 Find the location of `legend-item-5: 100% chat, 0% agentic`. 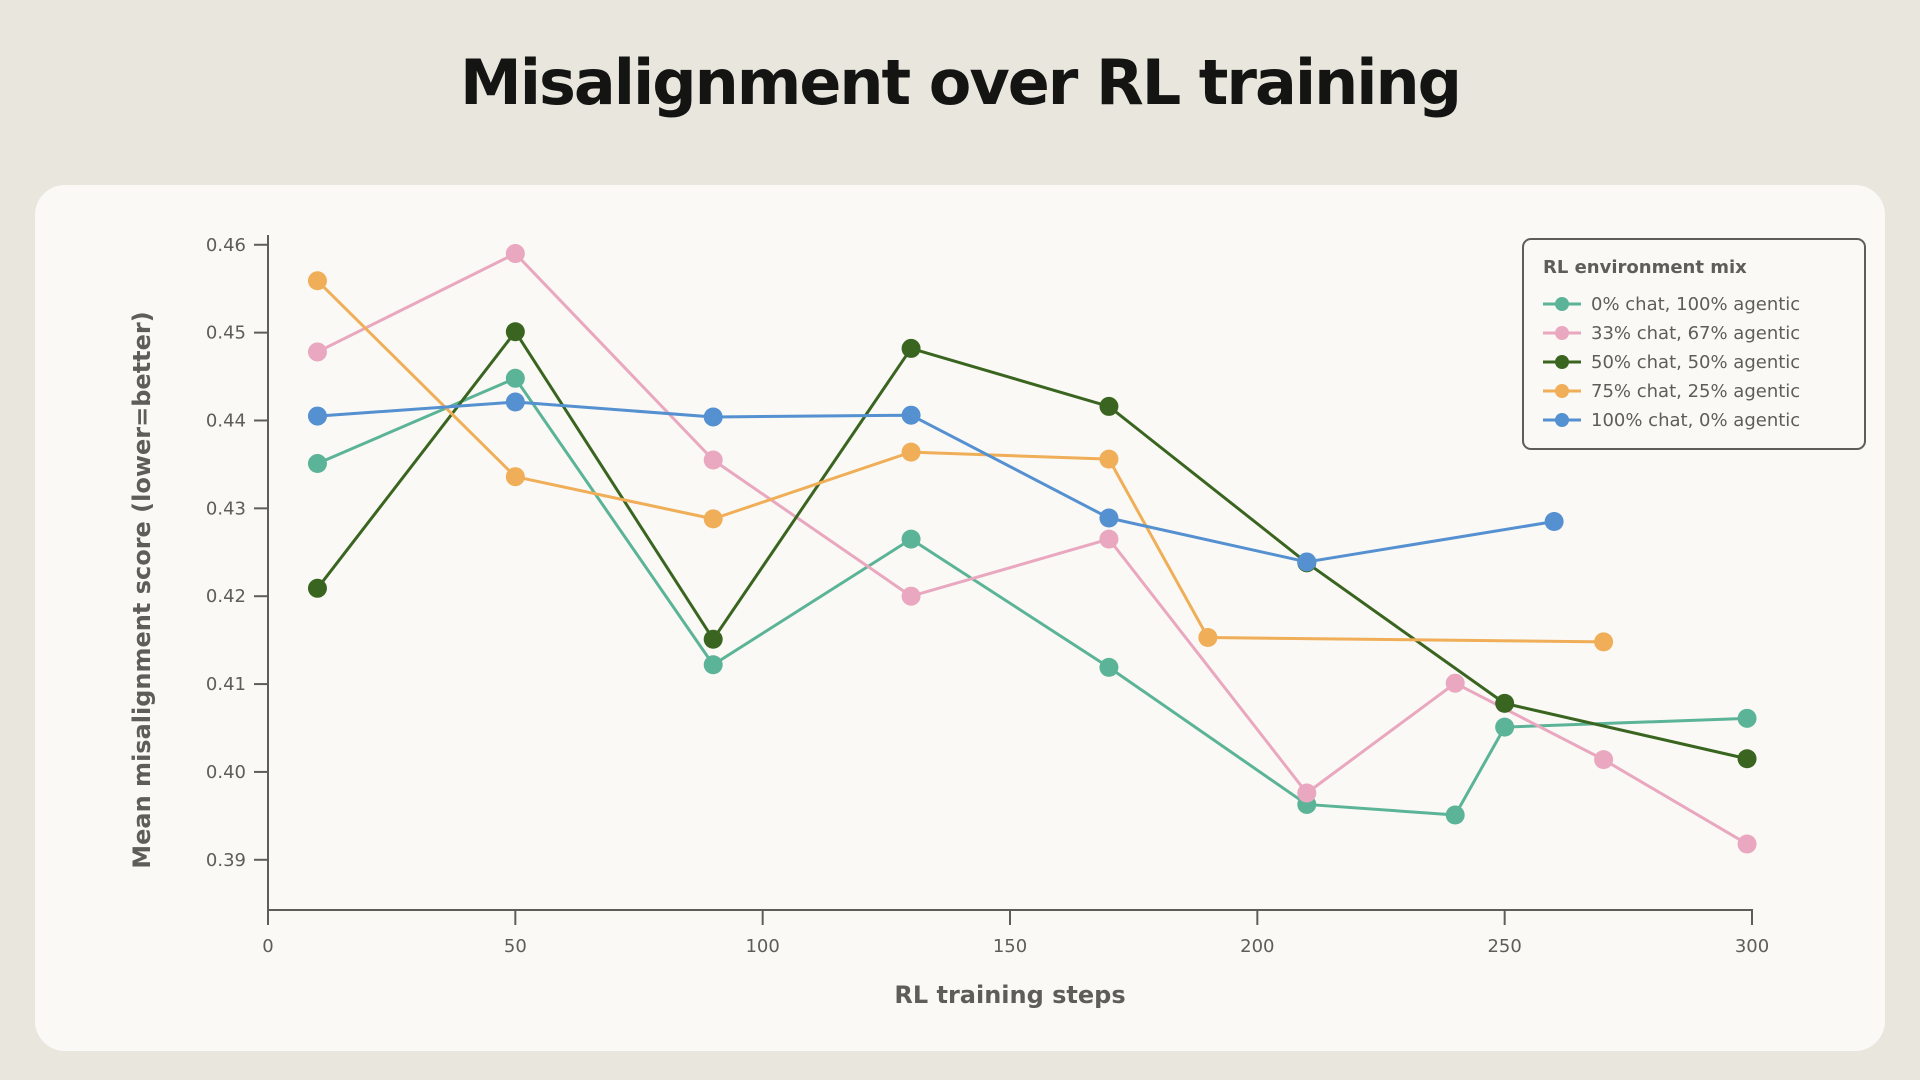

legend-item-5: 100% chat, 0% agentic is located at coordinates (1671, 420).